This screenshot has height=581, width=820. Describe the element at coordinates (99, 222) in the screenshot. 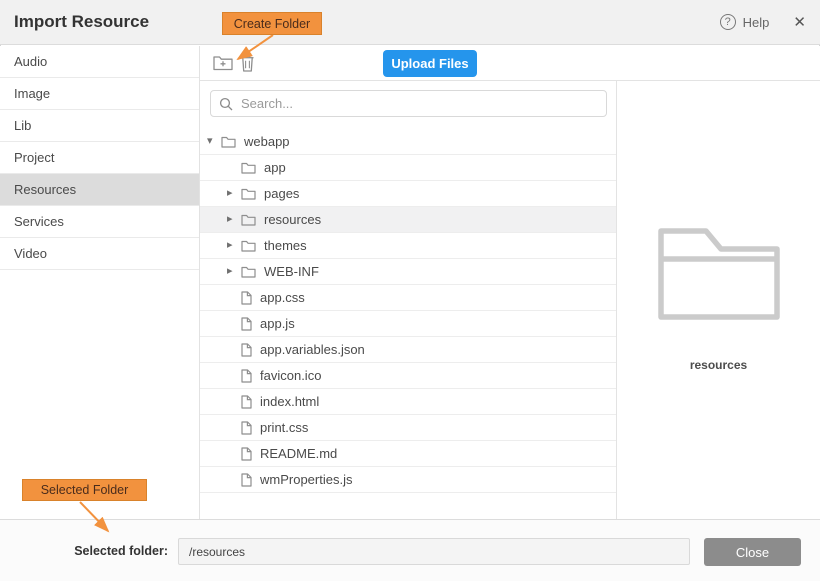

I see `sidebar-item-services: Services` at that location.